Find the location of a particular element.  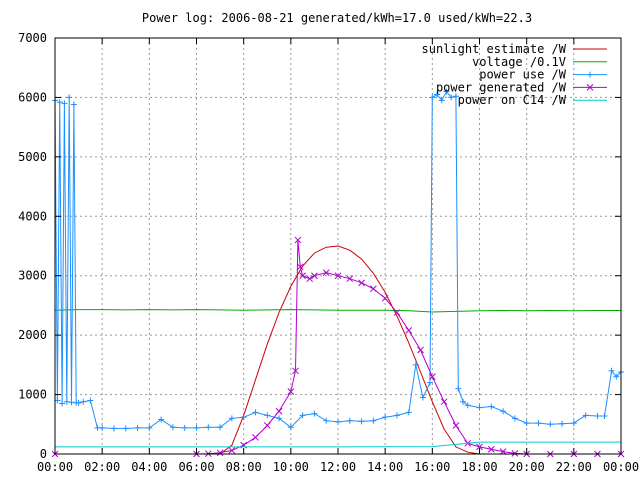

legend-label: sunlight estimate /W is located at coordinates (494, 49).